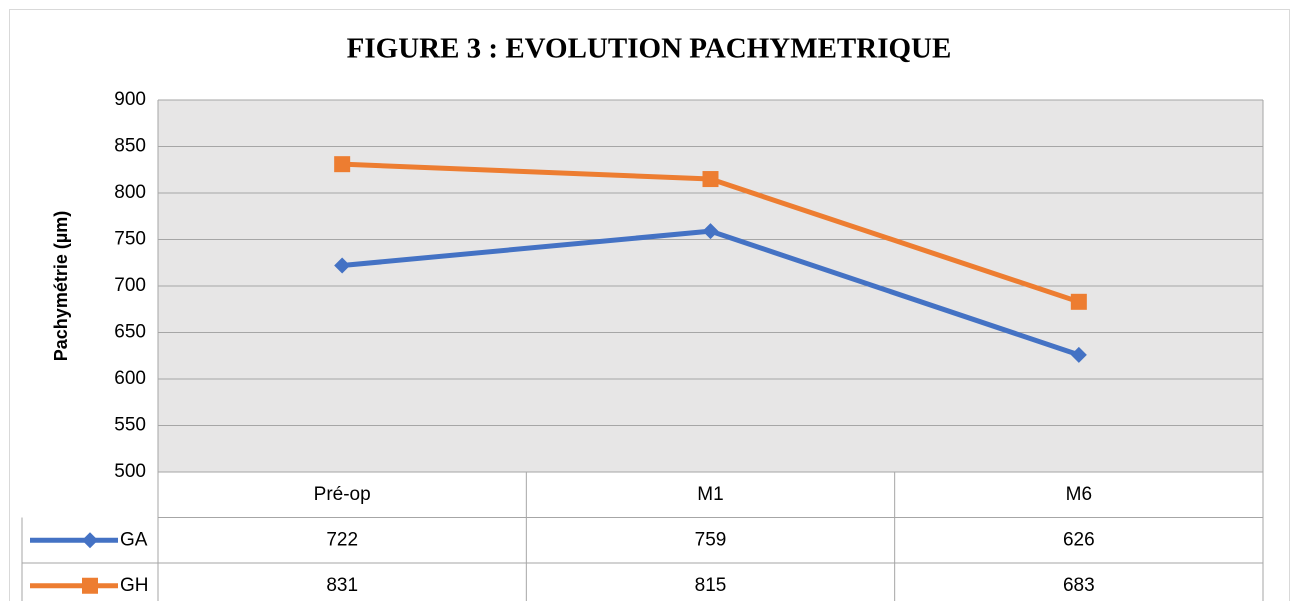 Image resolution: width=1298 pixels, height=601 pixels. What do you see at coordinates (130, 239) in the screenshot?
I see `y-tick-label: 750` at bounding box center [130, 239].